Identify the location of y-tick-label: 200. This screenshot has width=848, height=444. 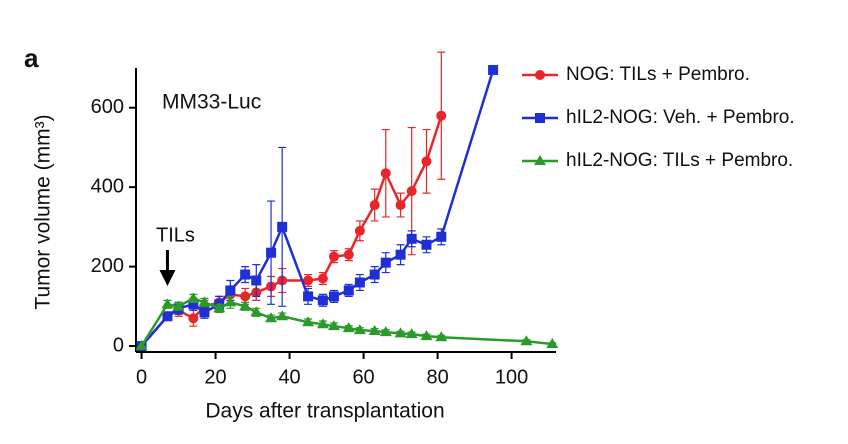
(107, 266).